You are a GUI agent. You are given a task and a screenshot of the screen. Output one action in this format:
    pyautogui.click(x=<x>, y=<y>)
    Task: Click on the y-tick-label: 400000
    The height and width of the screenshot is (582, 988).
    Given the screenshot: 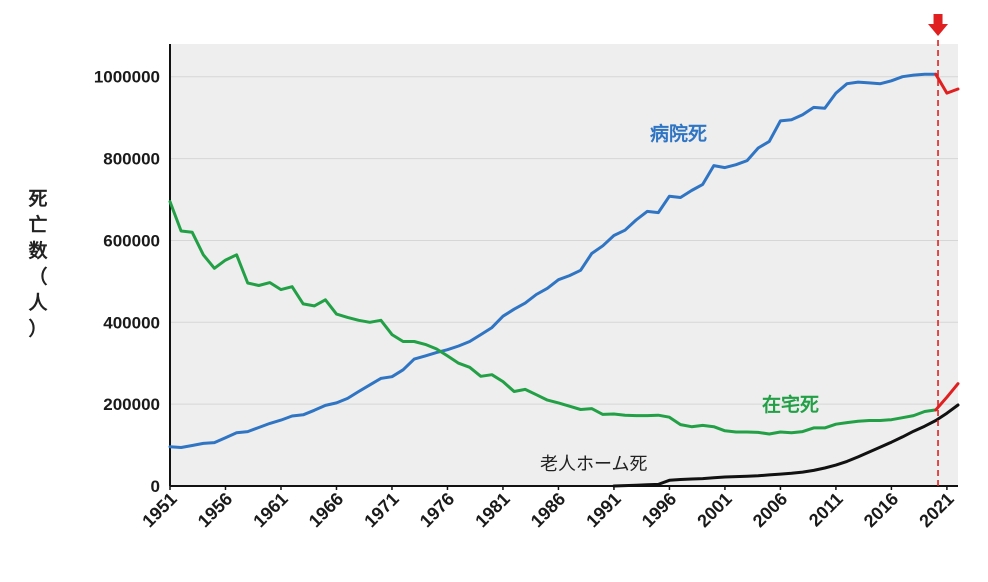 What is the action you would take?
    pyautogui.click(x=131, y=322)
    